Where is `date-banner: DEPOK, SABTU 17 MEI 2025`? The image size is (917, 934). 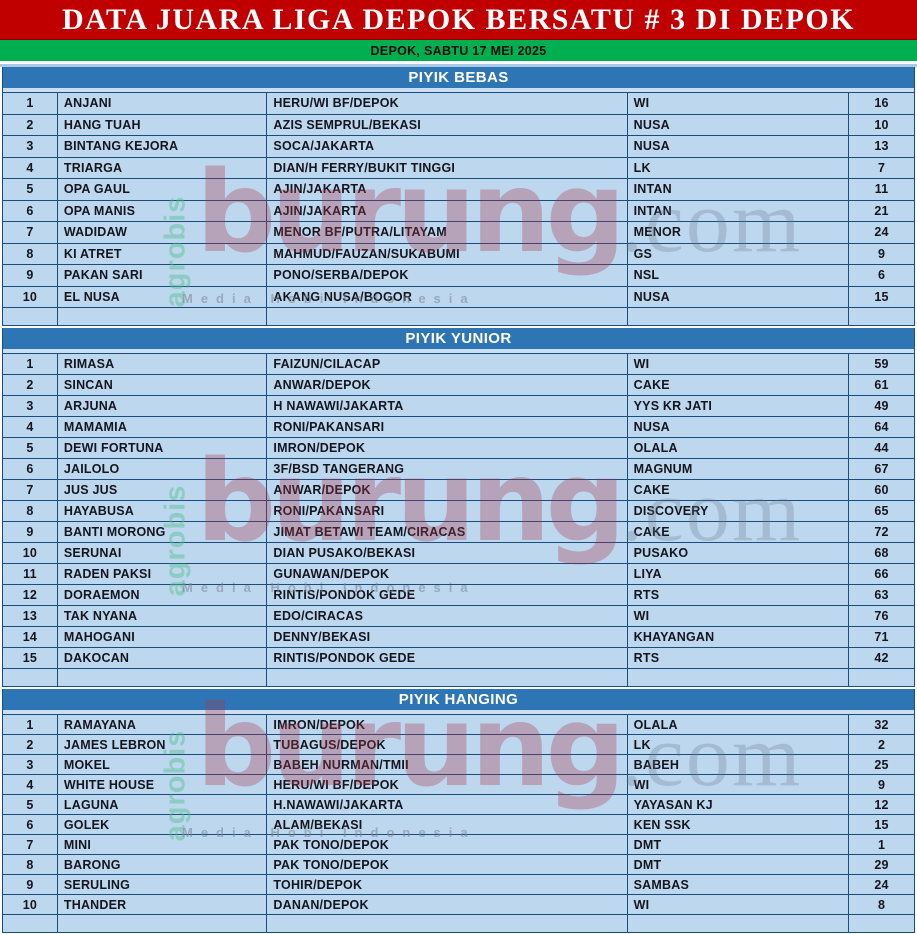 date-banner: DEPOK, SABTU 17 MEI 2025 is located at coordinates (458, 50).